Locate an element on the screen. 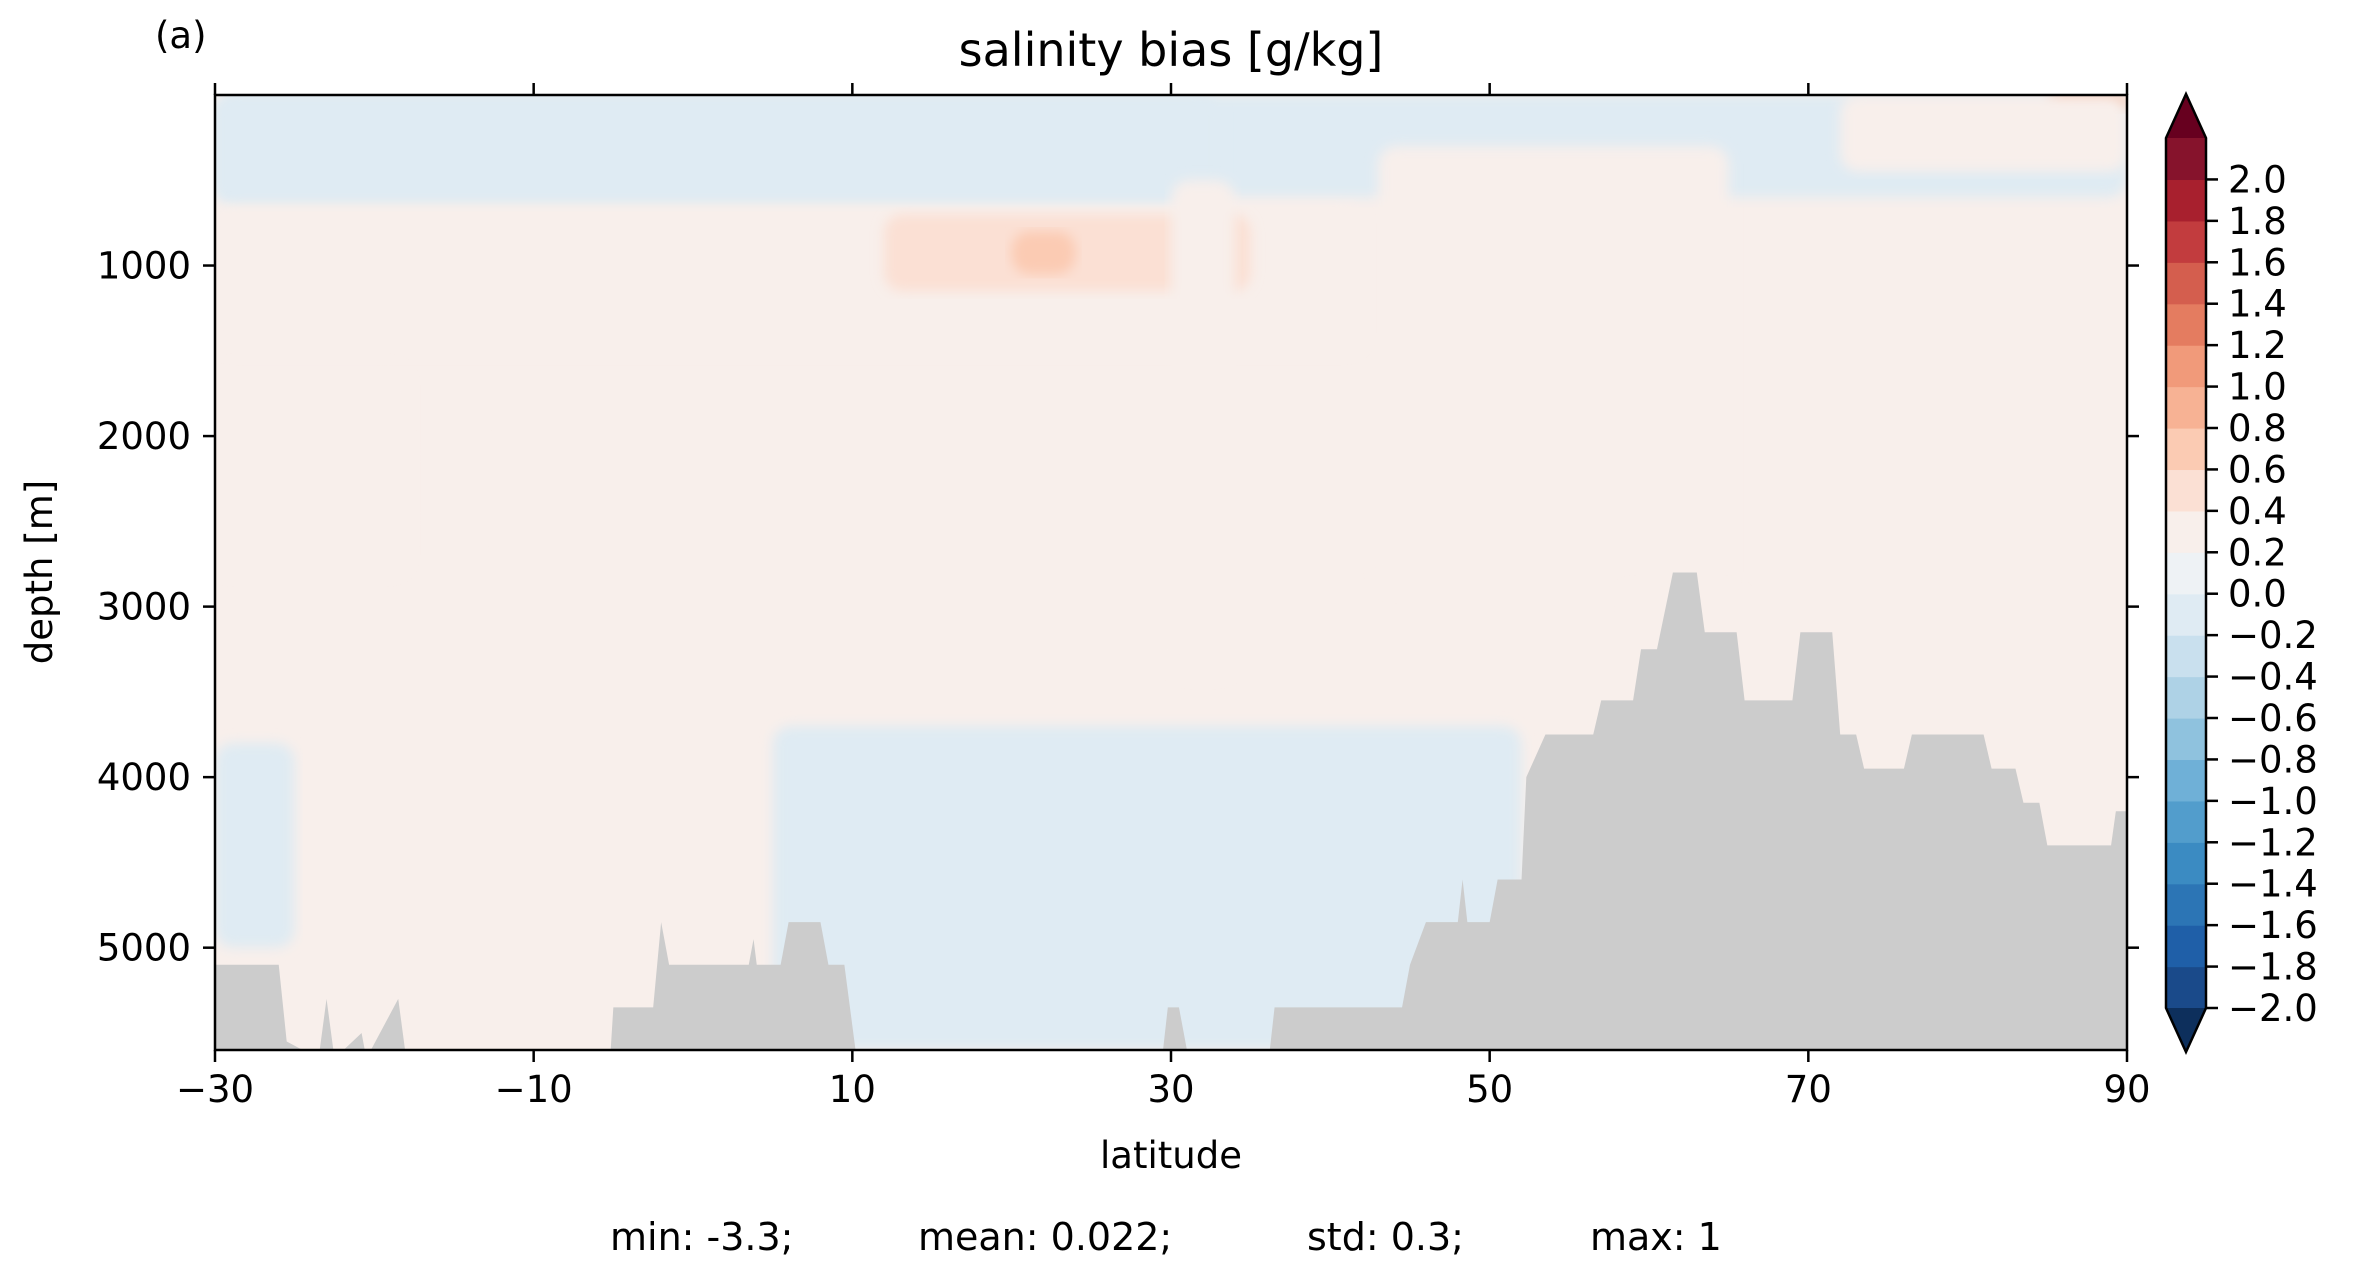 This screenshot has height=1263, width=2362. colorbar-tick-label: 1.8 is located at coordinates (2257, 221).